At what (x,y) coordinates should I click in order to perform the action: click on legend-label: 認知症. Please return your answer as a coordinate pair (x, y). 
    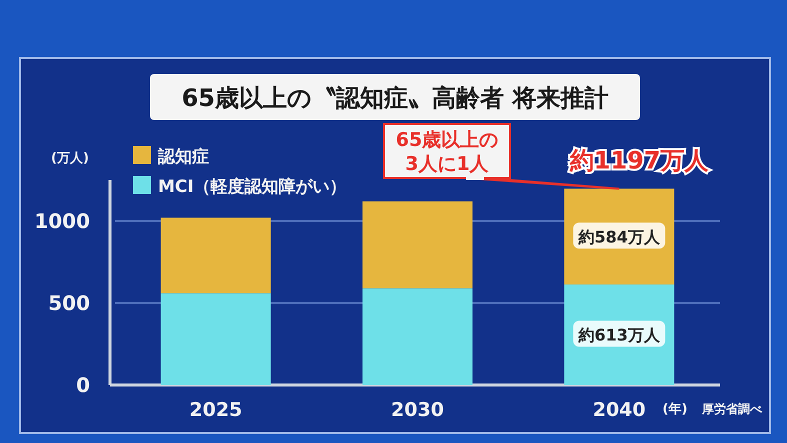
    Looking at the image, I should click on (183, 157).